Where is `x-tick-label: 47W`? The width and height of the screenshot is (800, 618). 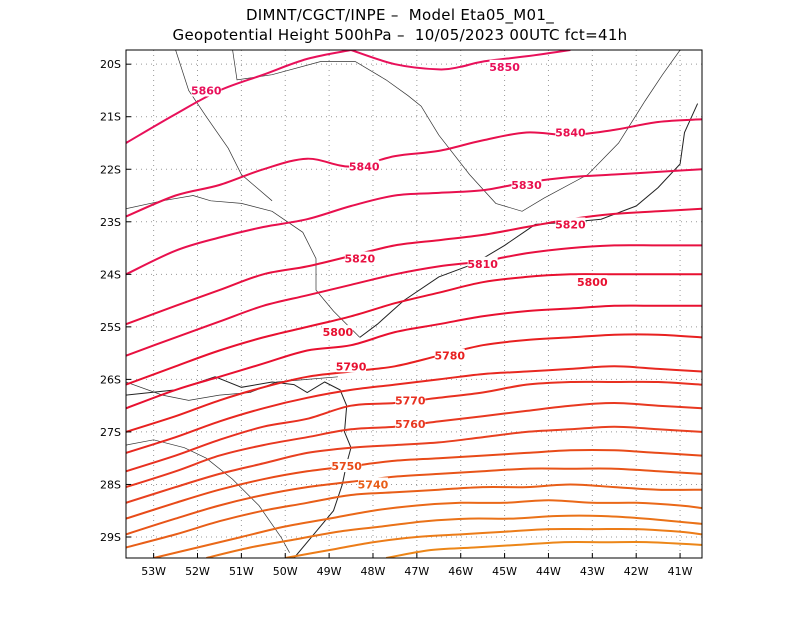 x-tick-label: 47W is located at coordinates (416, 571).